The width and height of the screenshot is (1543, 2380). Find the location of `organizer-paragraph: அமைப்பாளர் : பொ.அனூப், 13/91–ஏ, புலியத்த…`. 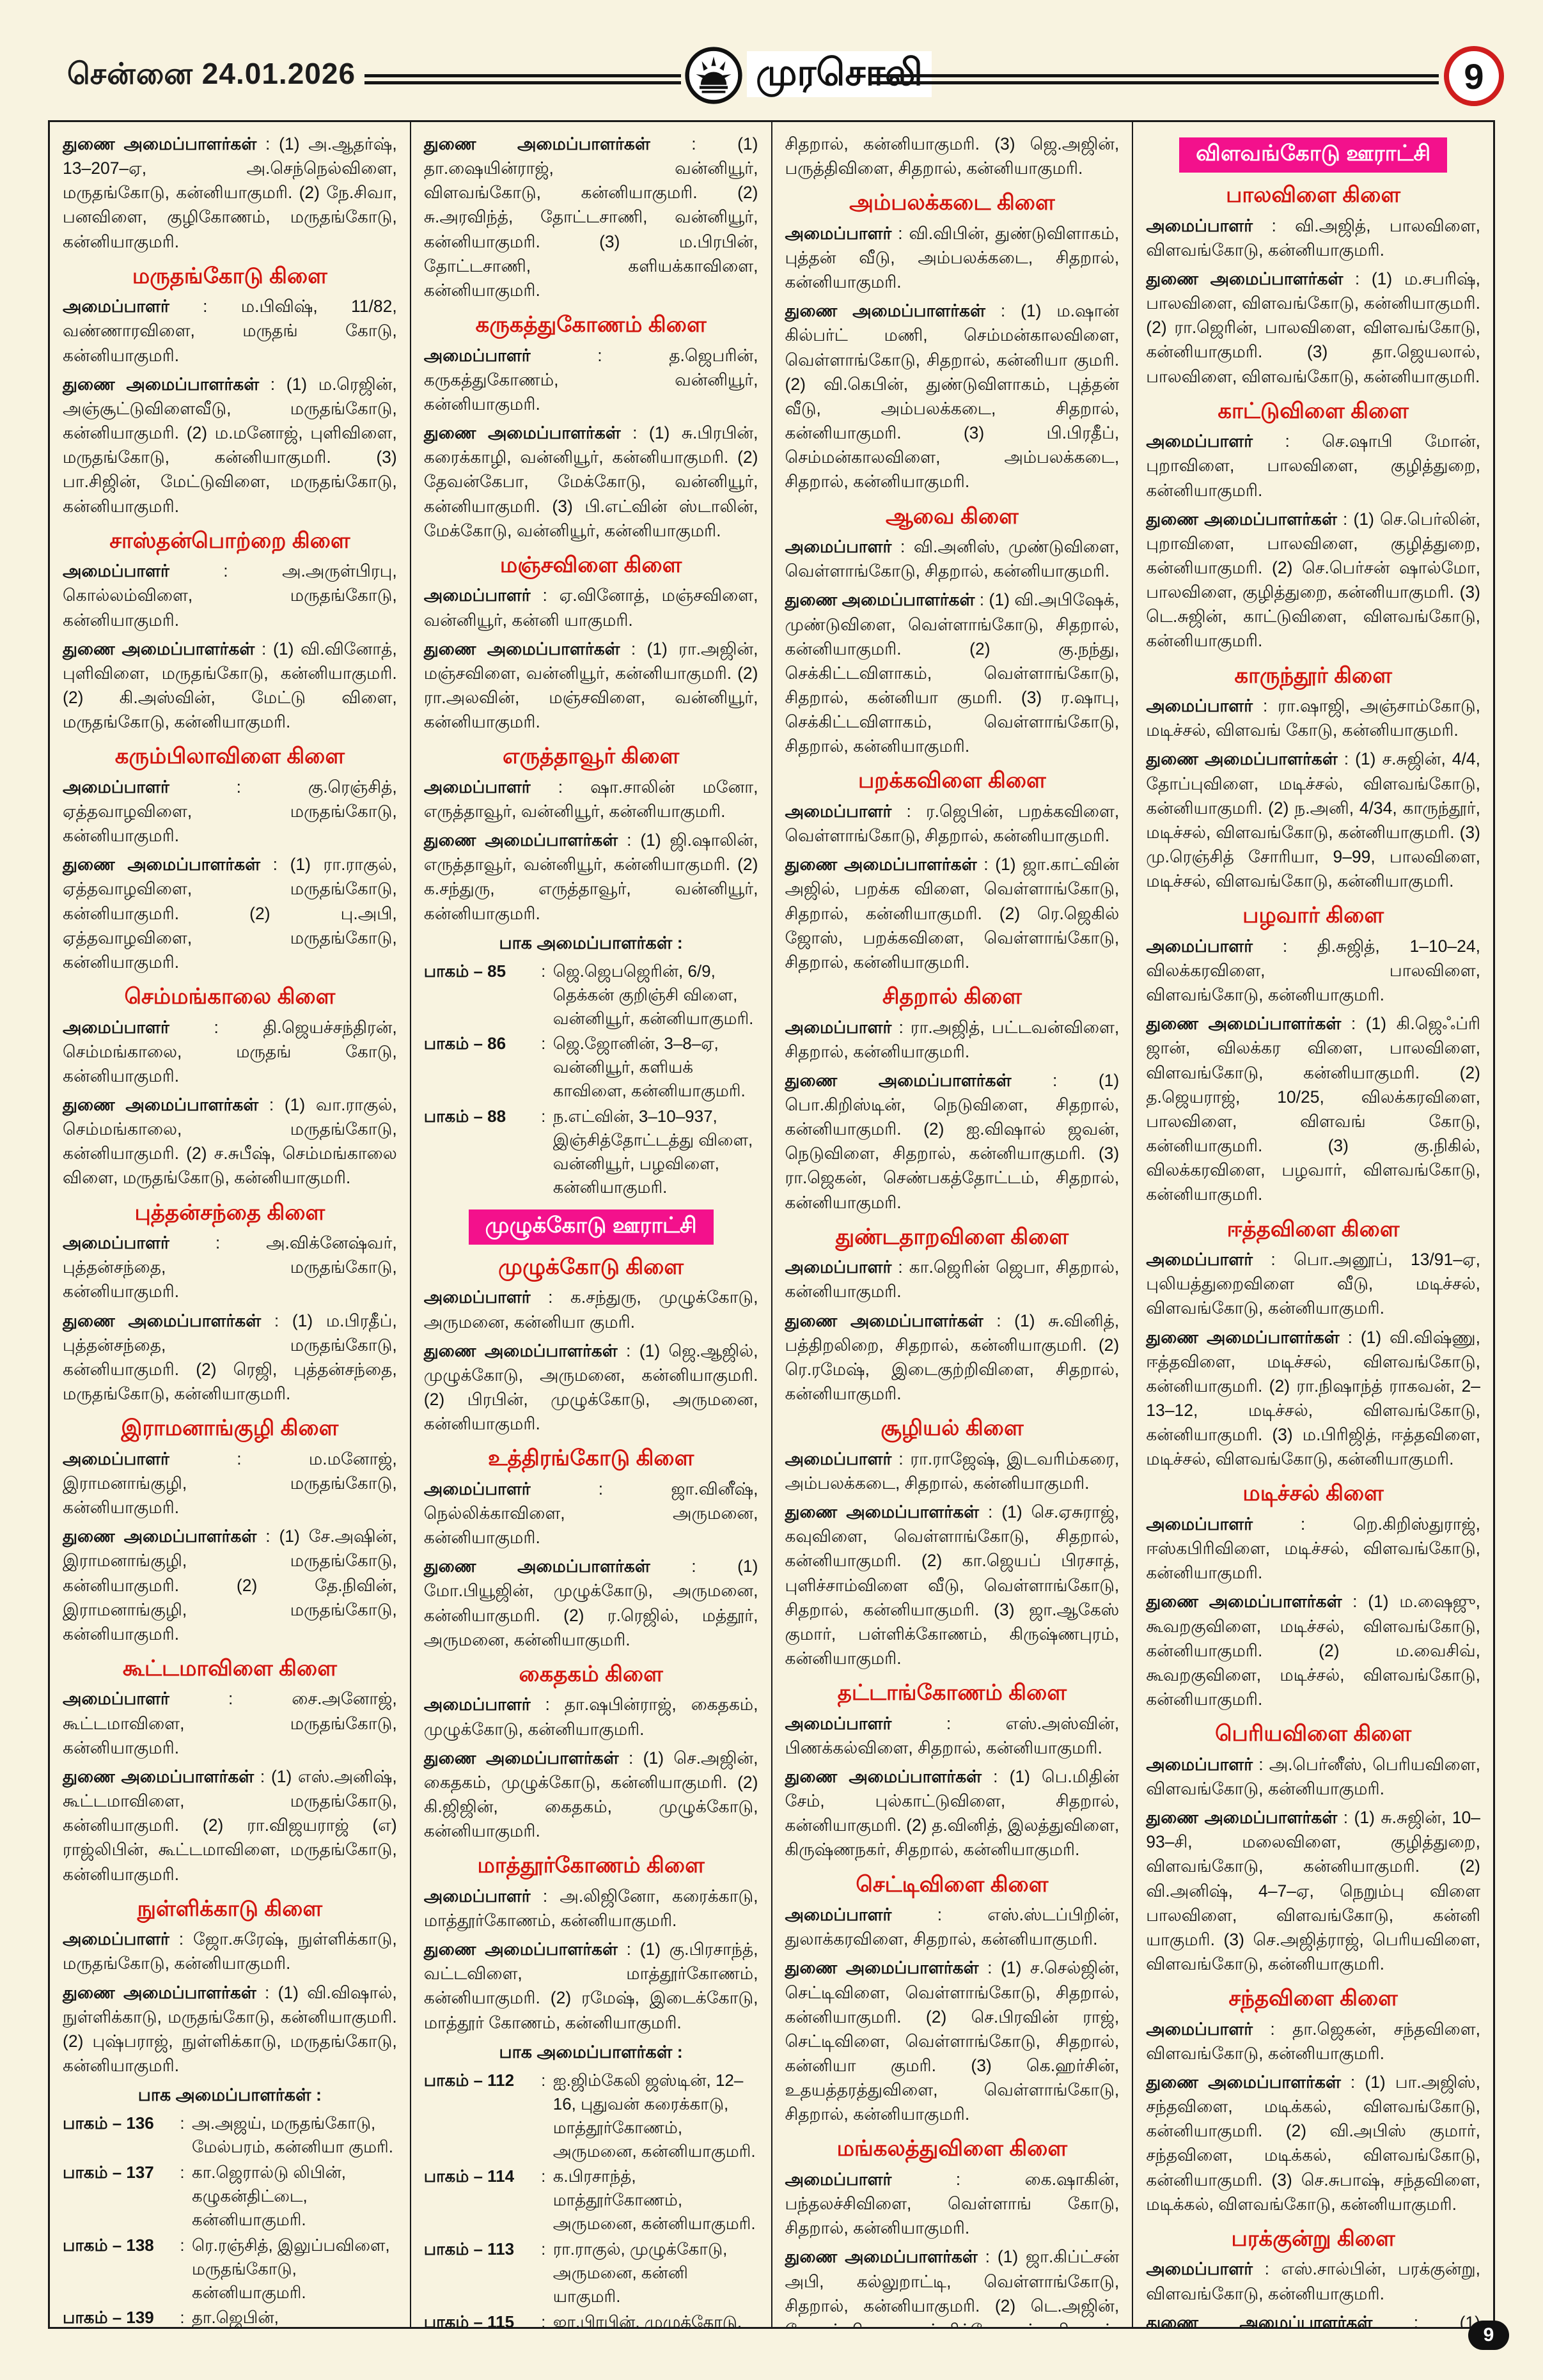

organizer-paragraph: அமைப்பாளர் : பொ.அனூப், 13/91–ஏ, புலியத்த… is located at coordinates (1313, 1284).